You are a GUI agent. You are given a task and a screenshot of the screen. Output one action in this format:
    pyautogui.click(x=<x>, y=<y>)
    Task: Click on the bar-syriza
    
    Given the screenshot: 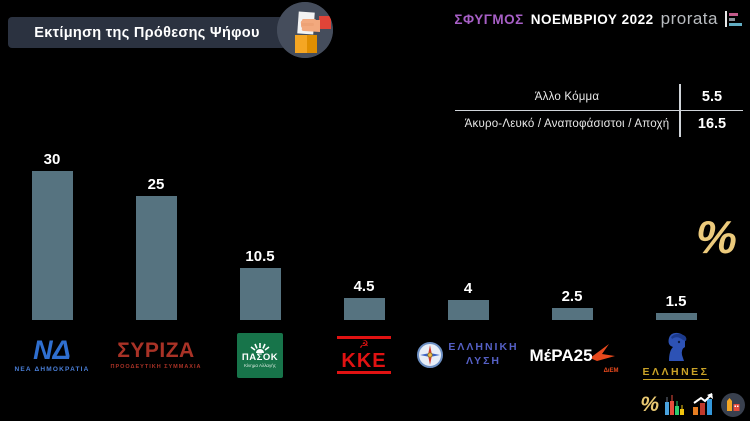 What is the action you would take?
    pyautogui.click(x=156, y=258)
    